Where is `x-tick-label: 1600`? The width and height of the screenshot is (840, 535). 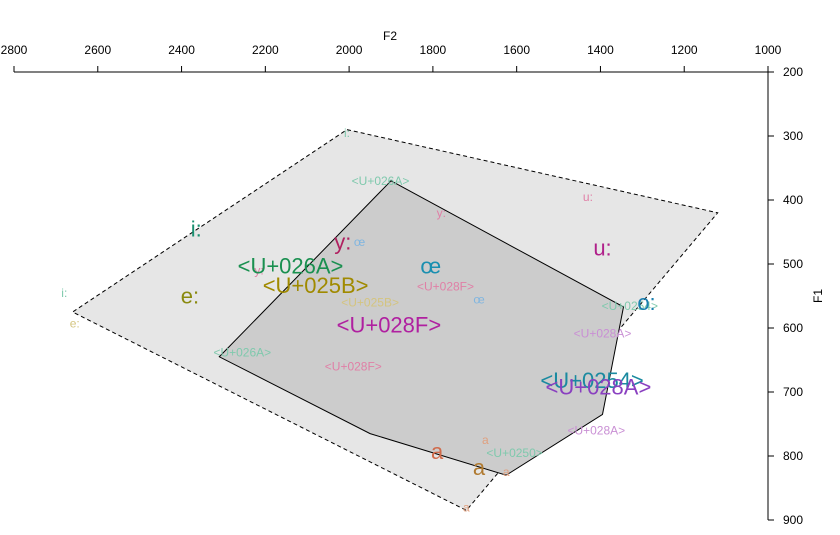
x-tick-label: 1600 is located at coordinates (516, 50).